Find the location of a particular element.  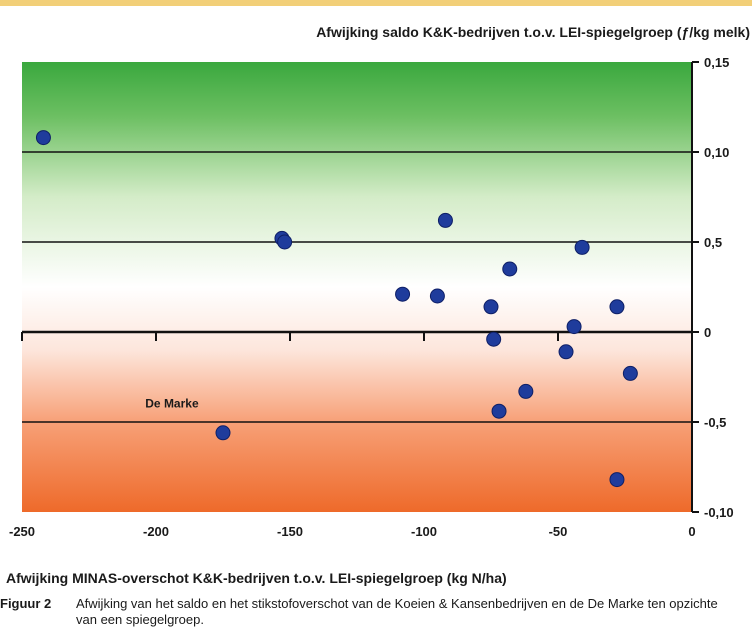

x-tick-label-1: -200 is located at coordinates (156, 531).